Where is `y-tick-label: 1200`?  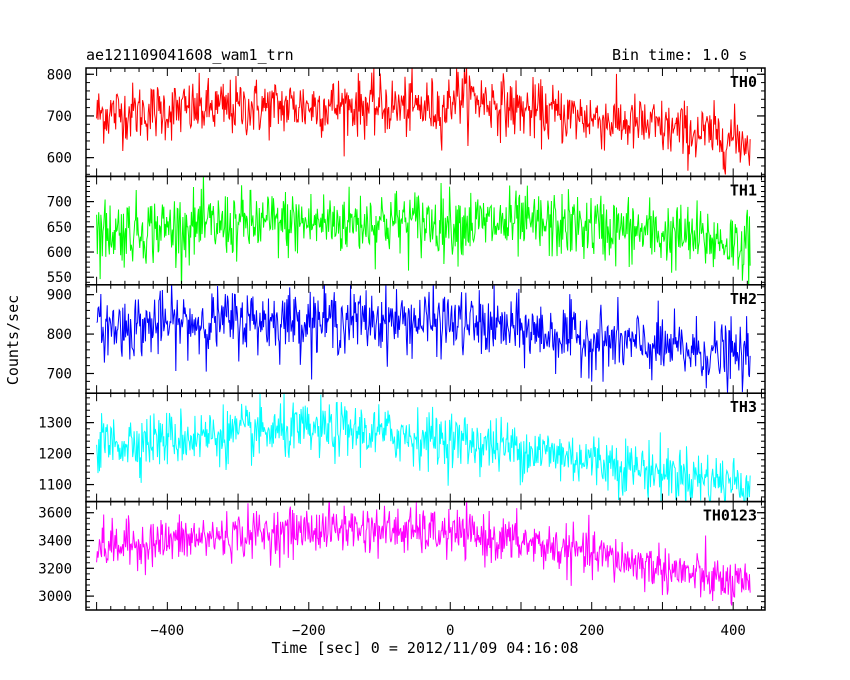 y-tick-label: 1200 is located at coordinates (55, 455).